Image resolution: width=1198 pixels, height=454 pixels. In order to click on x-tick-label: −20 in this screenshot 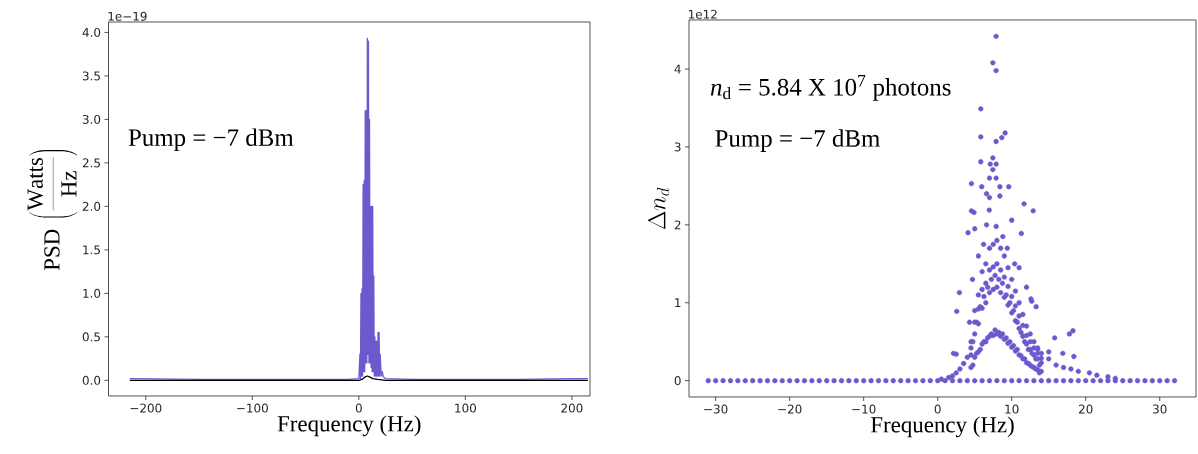, I will do `click(790, 409)`.